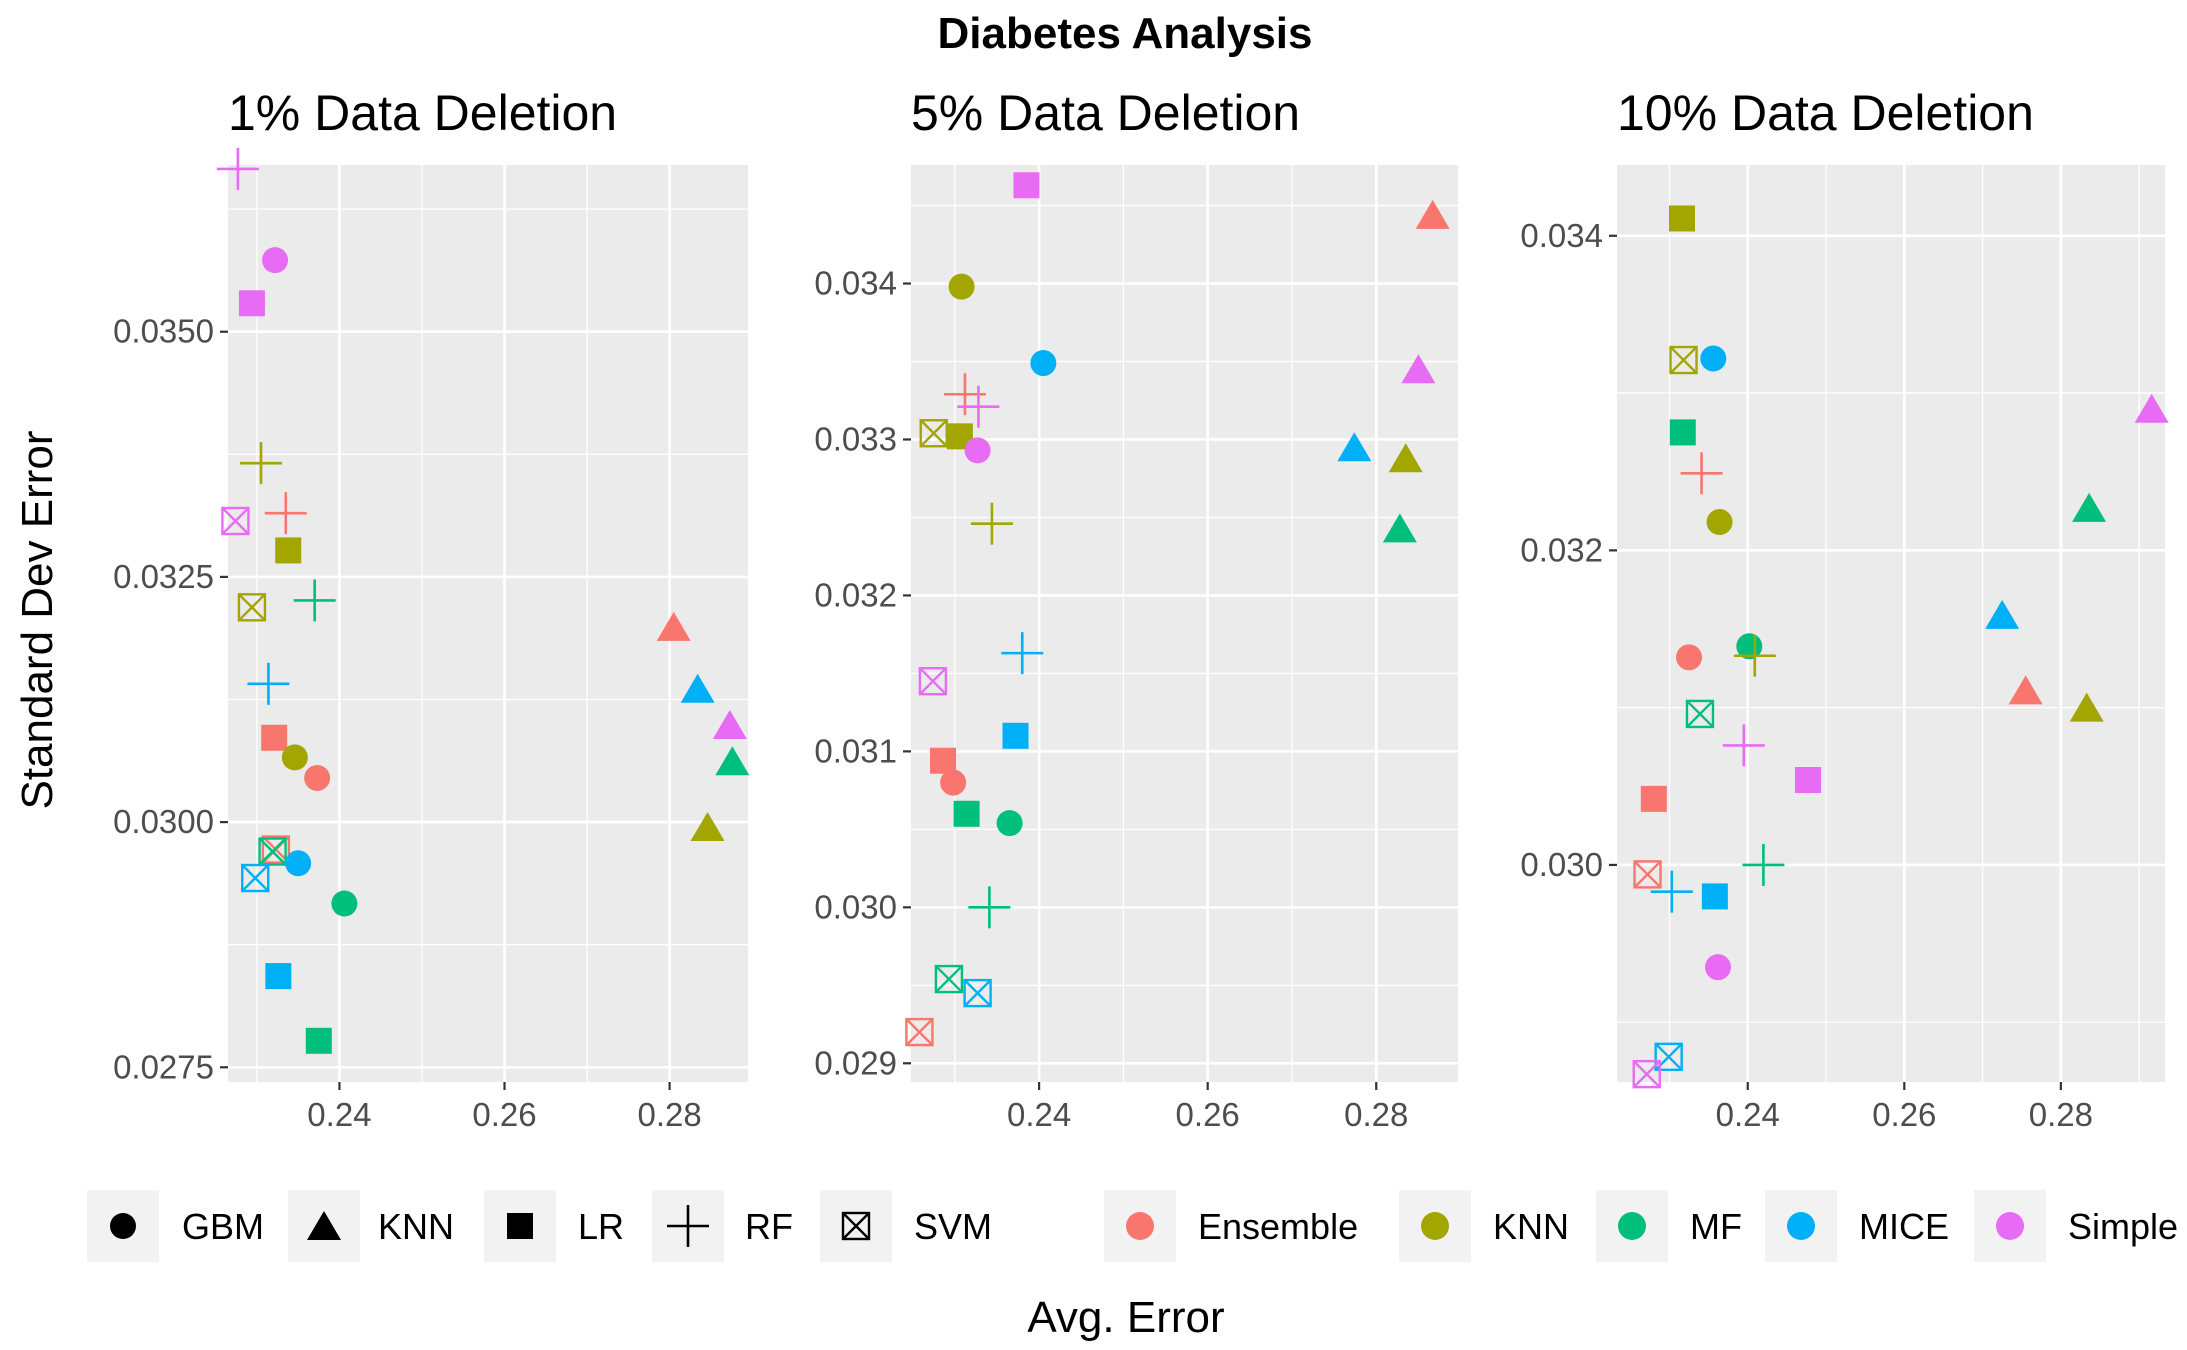  I want to click on legend-item-lr: LR, so click(554, 1226).